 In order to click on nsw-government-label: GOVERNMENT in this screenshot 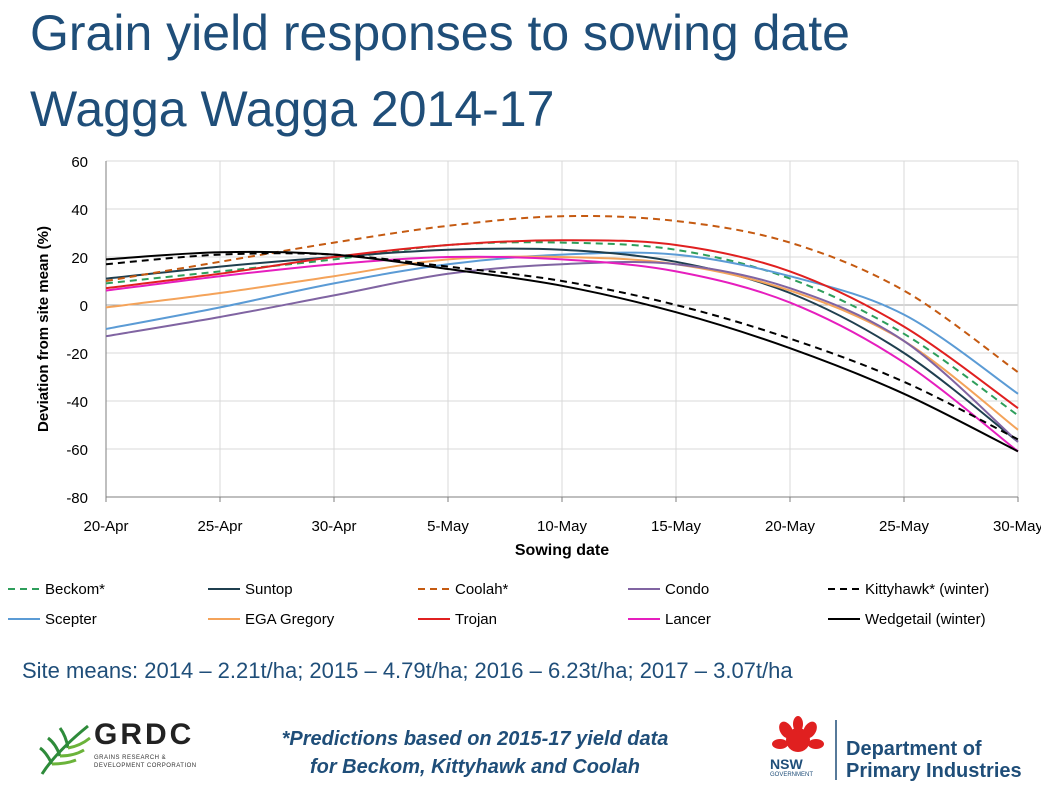, I will do `click(792, 775)`.